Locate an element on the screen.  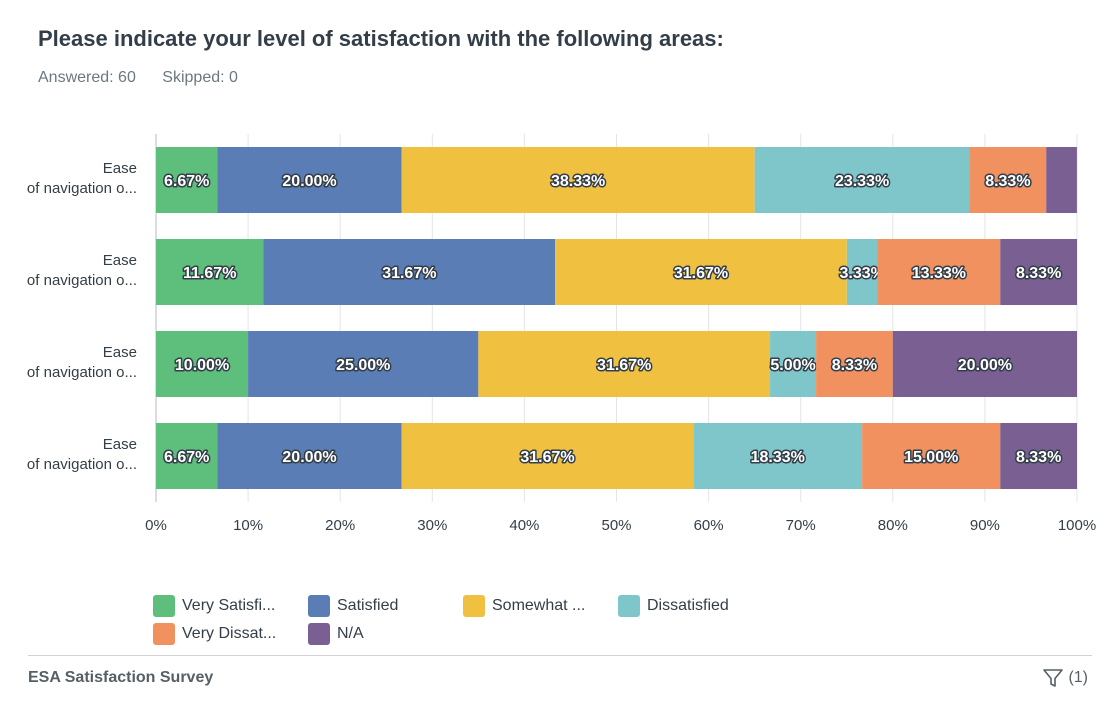
data-label: 18.33% is located at coordinates (778, 457).